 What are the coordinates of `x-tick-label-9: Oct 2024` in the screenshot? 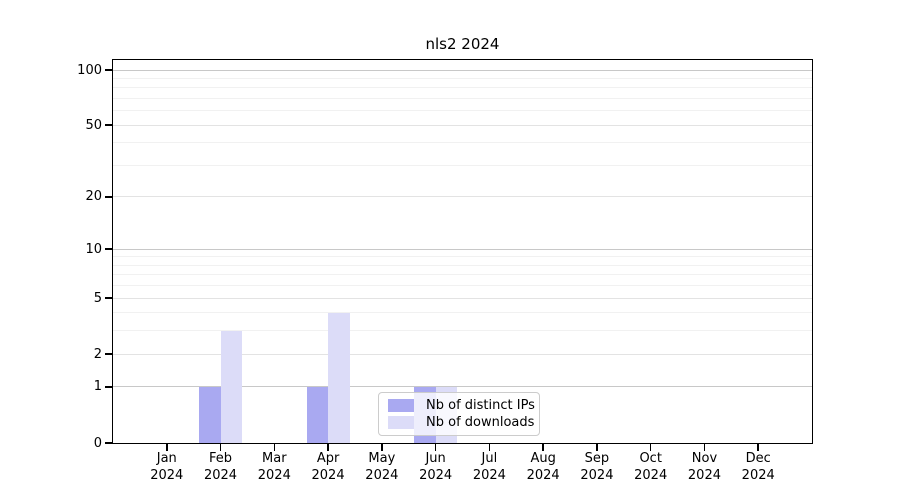 It's located at (651, 467).